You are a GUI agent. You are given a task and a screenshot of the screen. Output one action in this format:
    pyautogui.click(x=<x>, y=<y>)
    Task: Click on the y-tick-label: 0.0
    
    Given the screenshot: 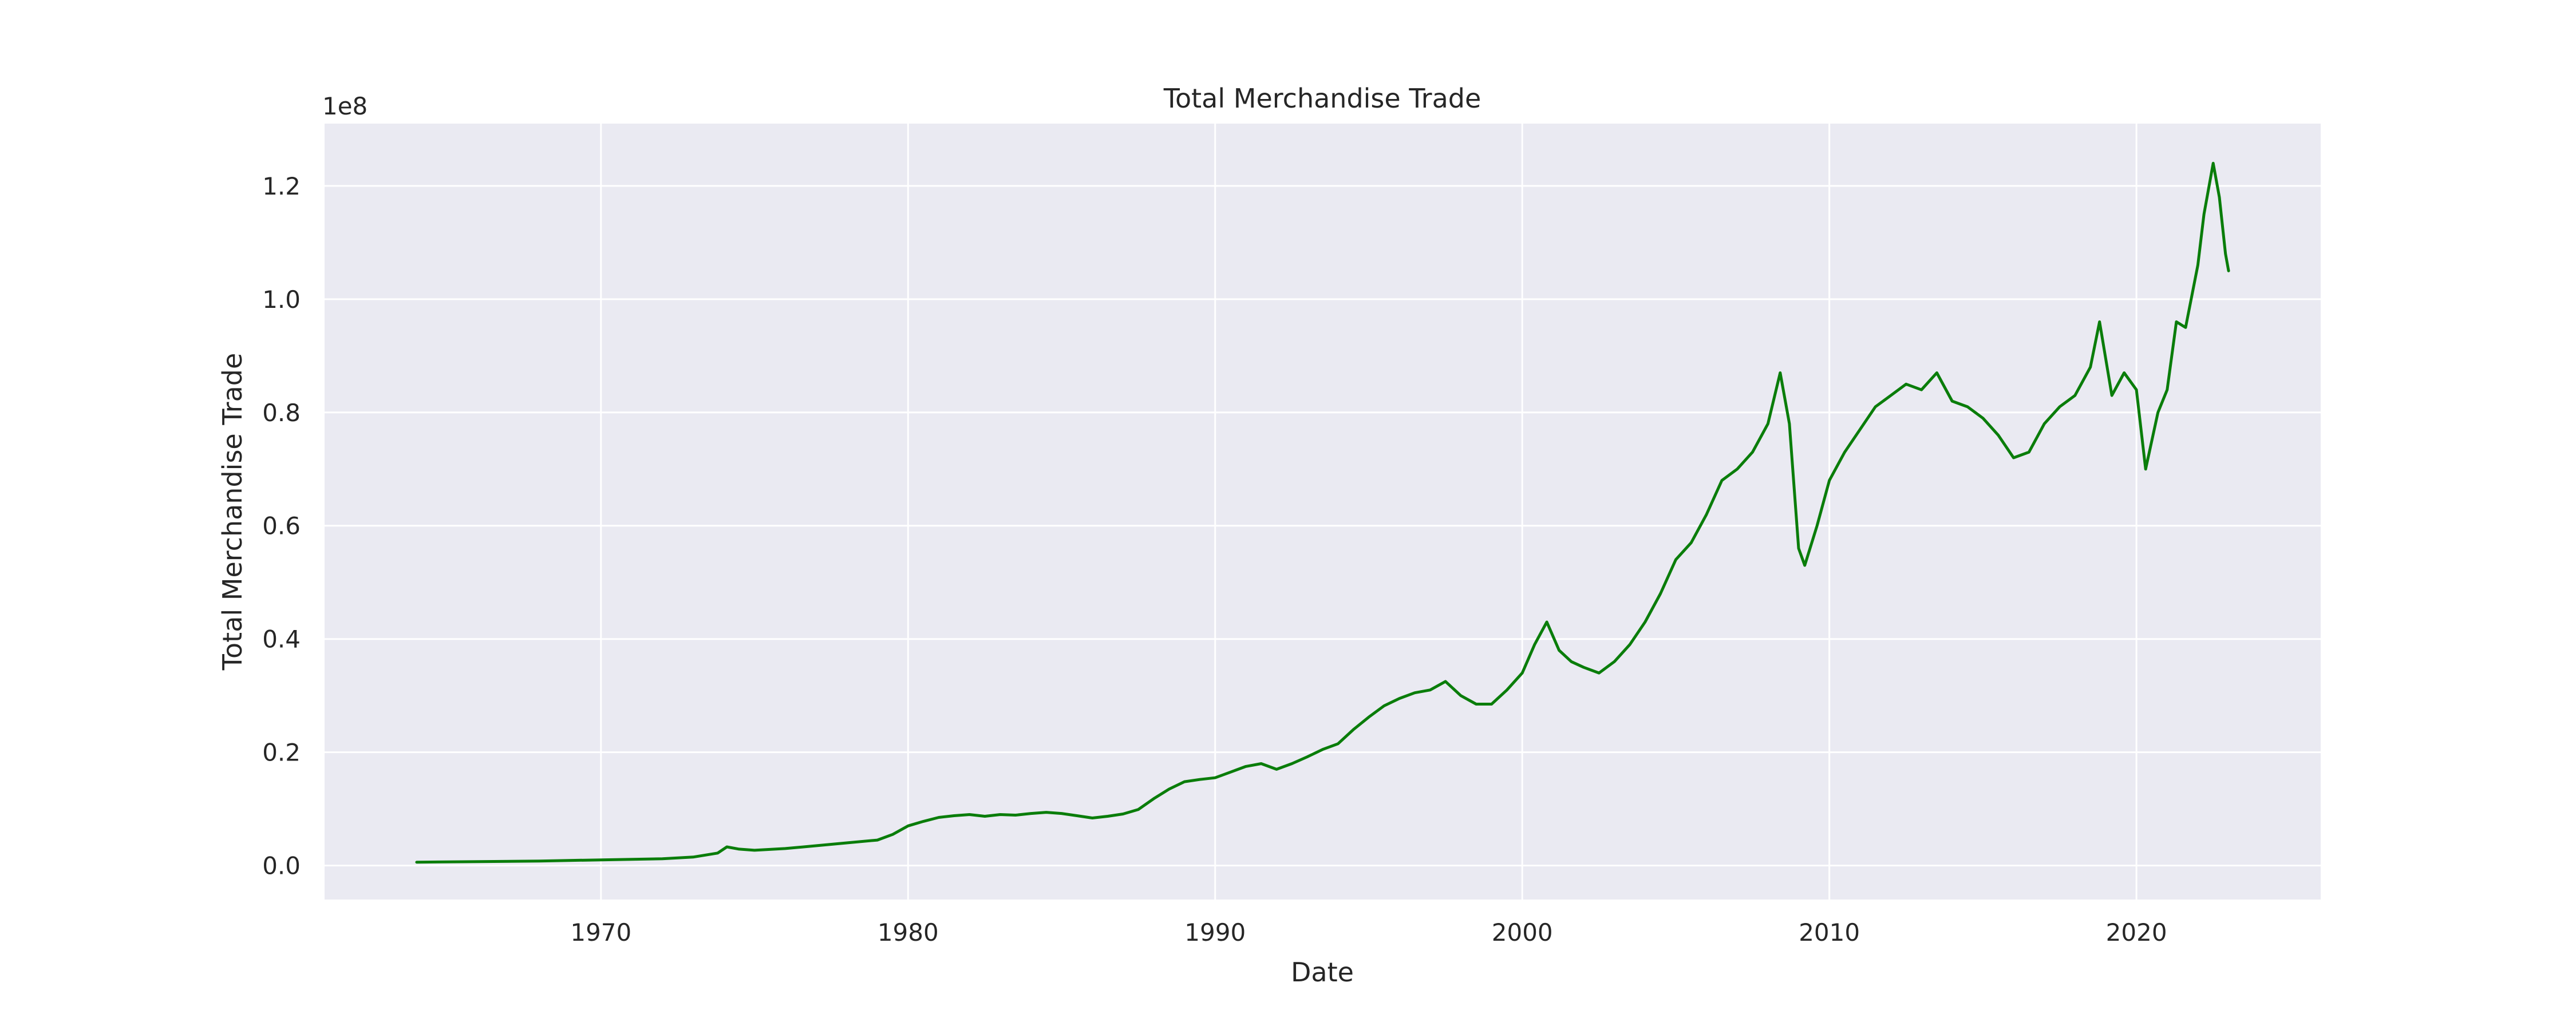 What is the action you would take?
    pyautogui.click(x=281, y=866)
    